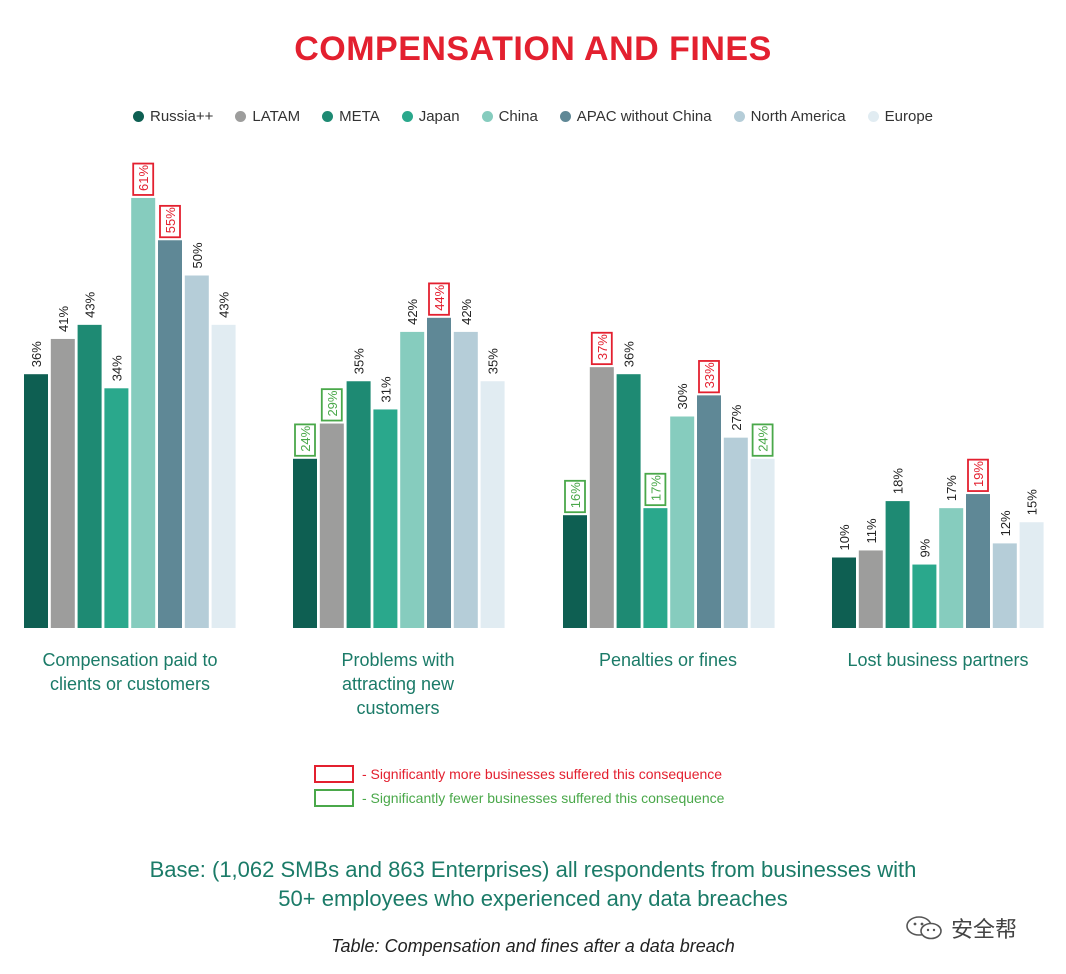 The height and width of the screenshot is (974, 1066). Describe the element at coordinates (398, 708) in the screenshot. I see `group-label-line: customers` at that location.